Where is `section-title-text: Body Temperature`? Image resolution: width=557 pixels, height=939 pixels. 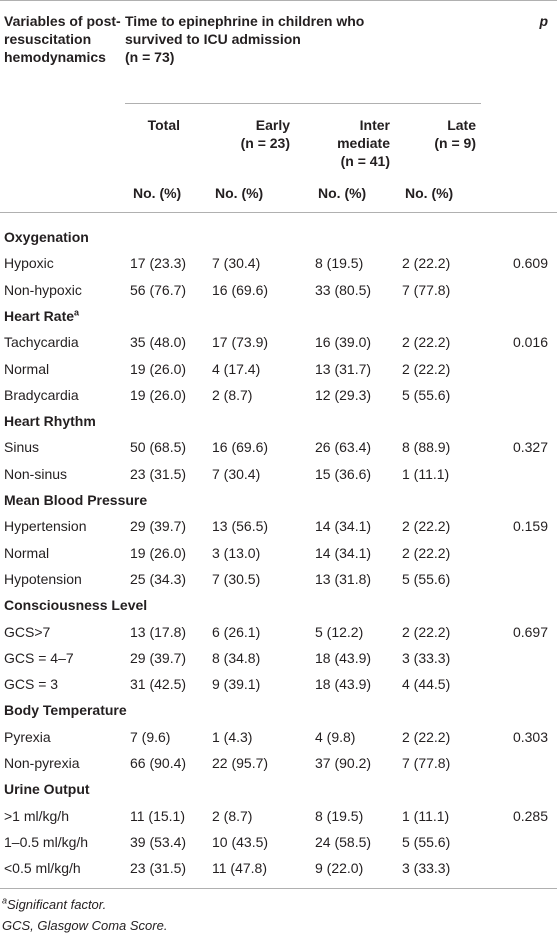
section-title-text: Body Temperature is located at coordinates (65, 710).